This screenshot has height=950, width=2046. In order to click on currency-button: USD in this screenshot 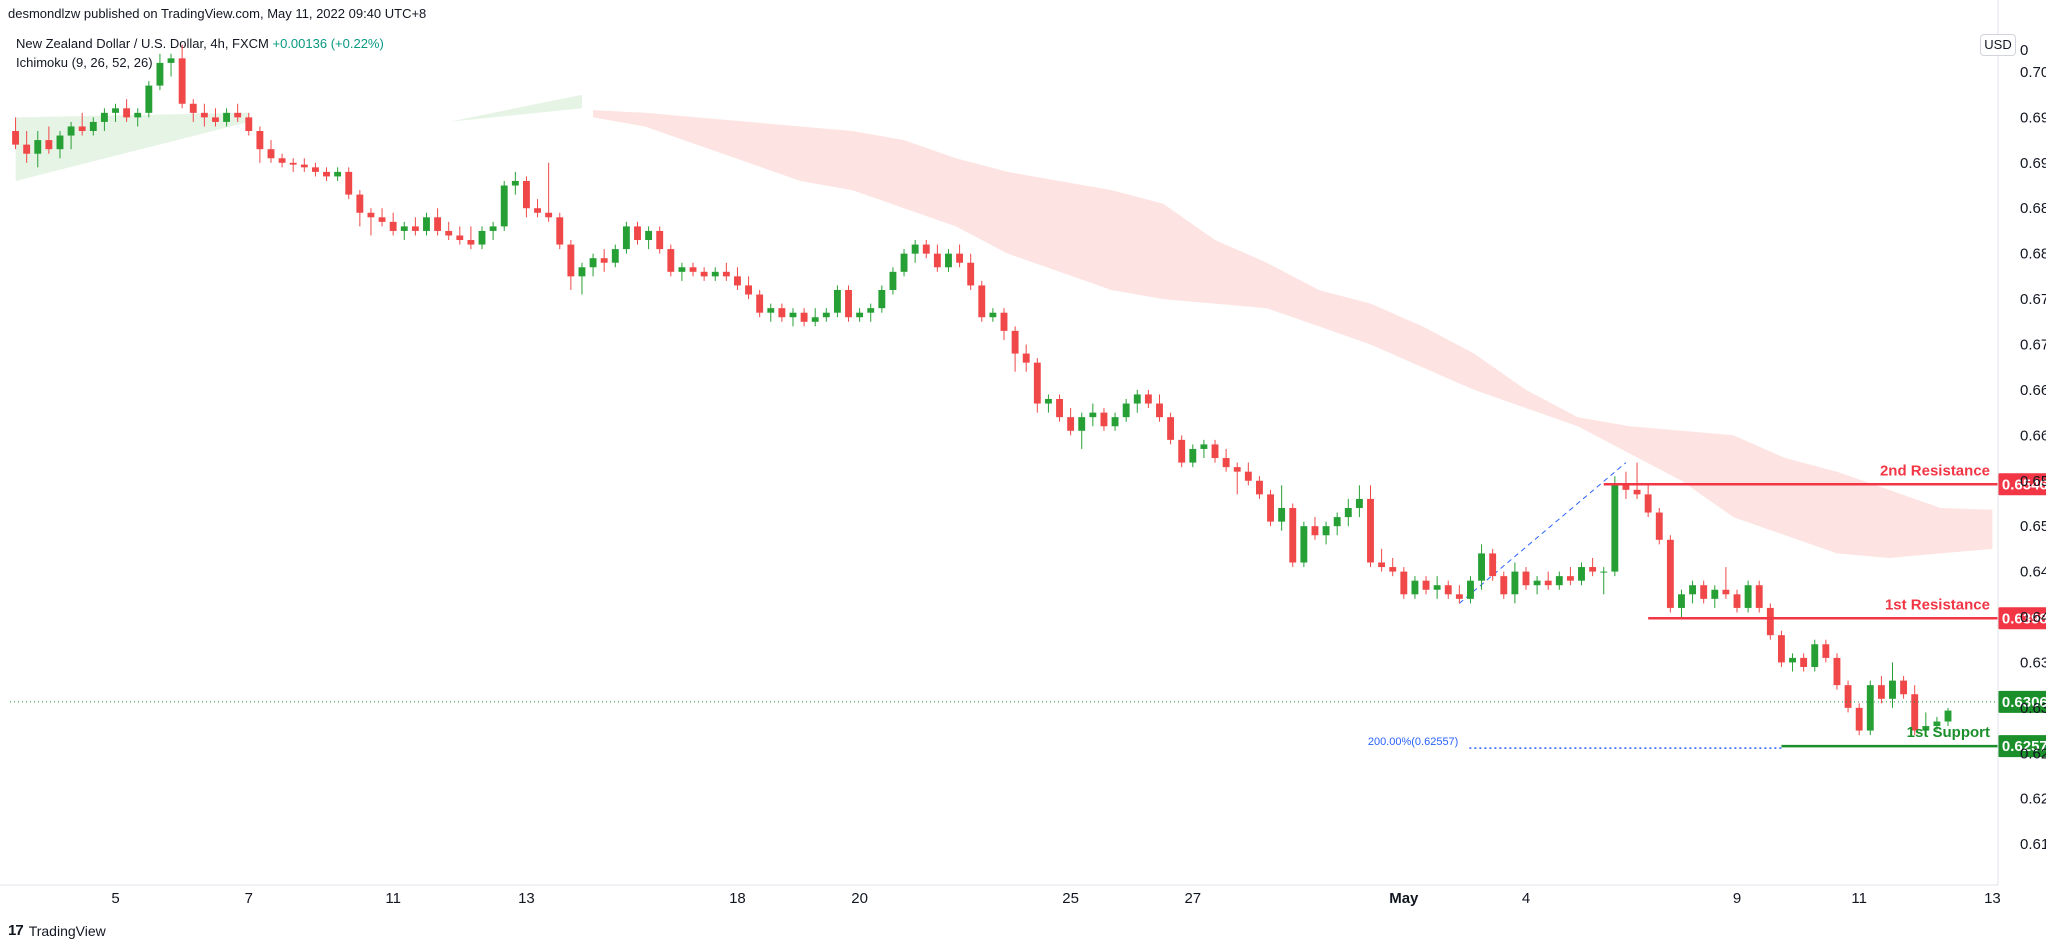, I will do `click(1998, 45)`.